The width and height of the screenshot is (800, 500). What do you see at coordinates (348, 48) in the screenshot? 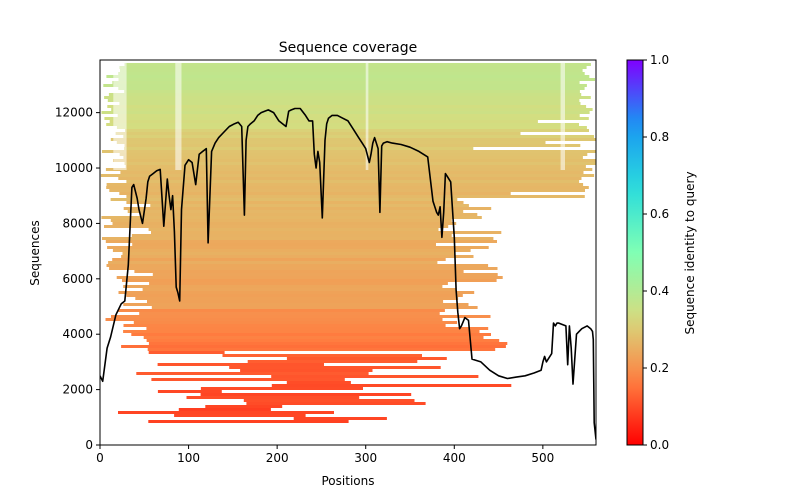
I see `chart-title: Sequence coverage` at bounding box center [348, 48].